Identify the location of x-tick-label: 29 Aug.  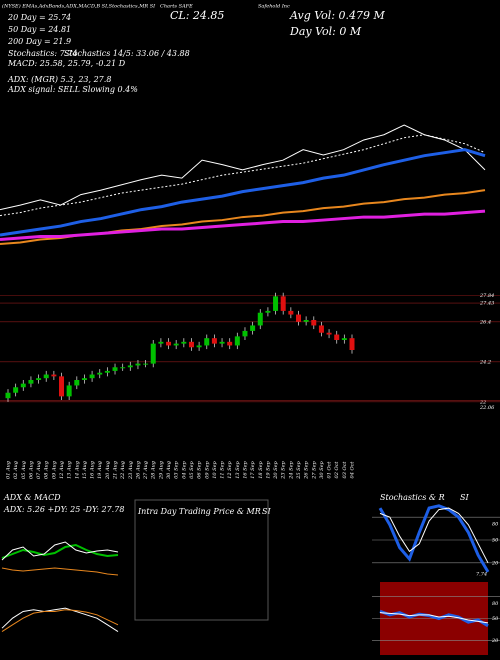
(161, 470).